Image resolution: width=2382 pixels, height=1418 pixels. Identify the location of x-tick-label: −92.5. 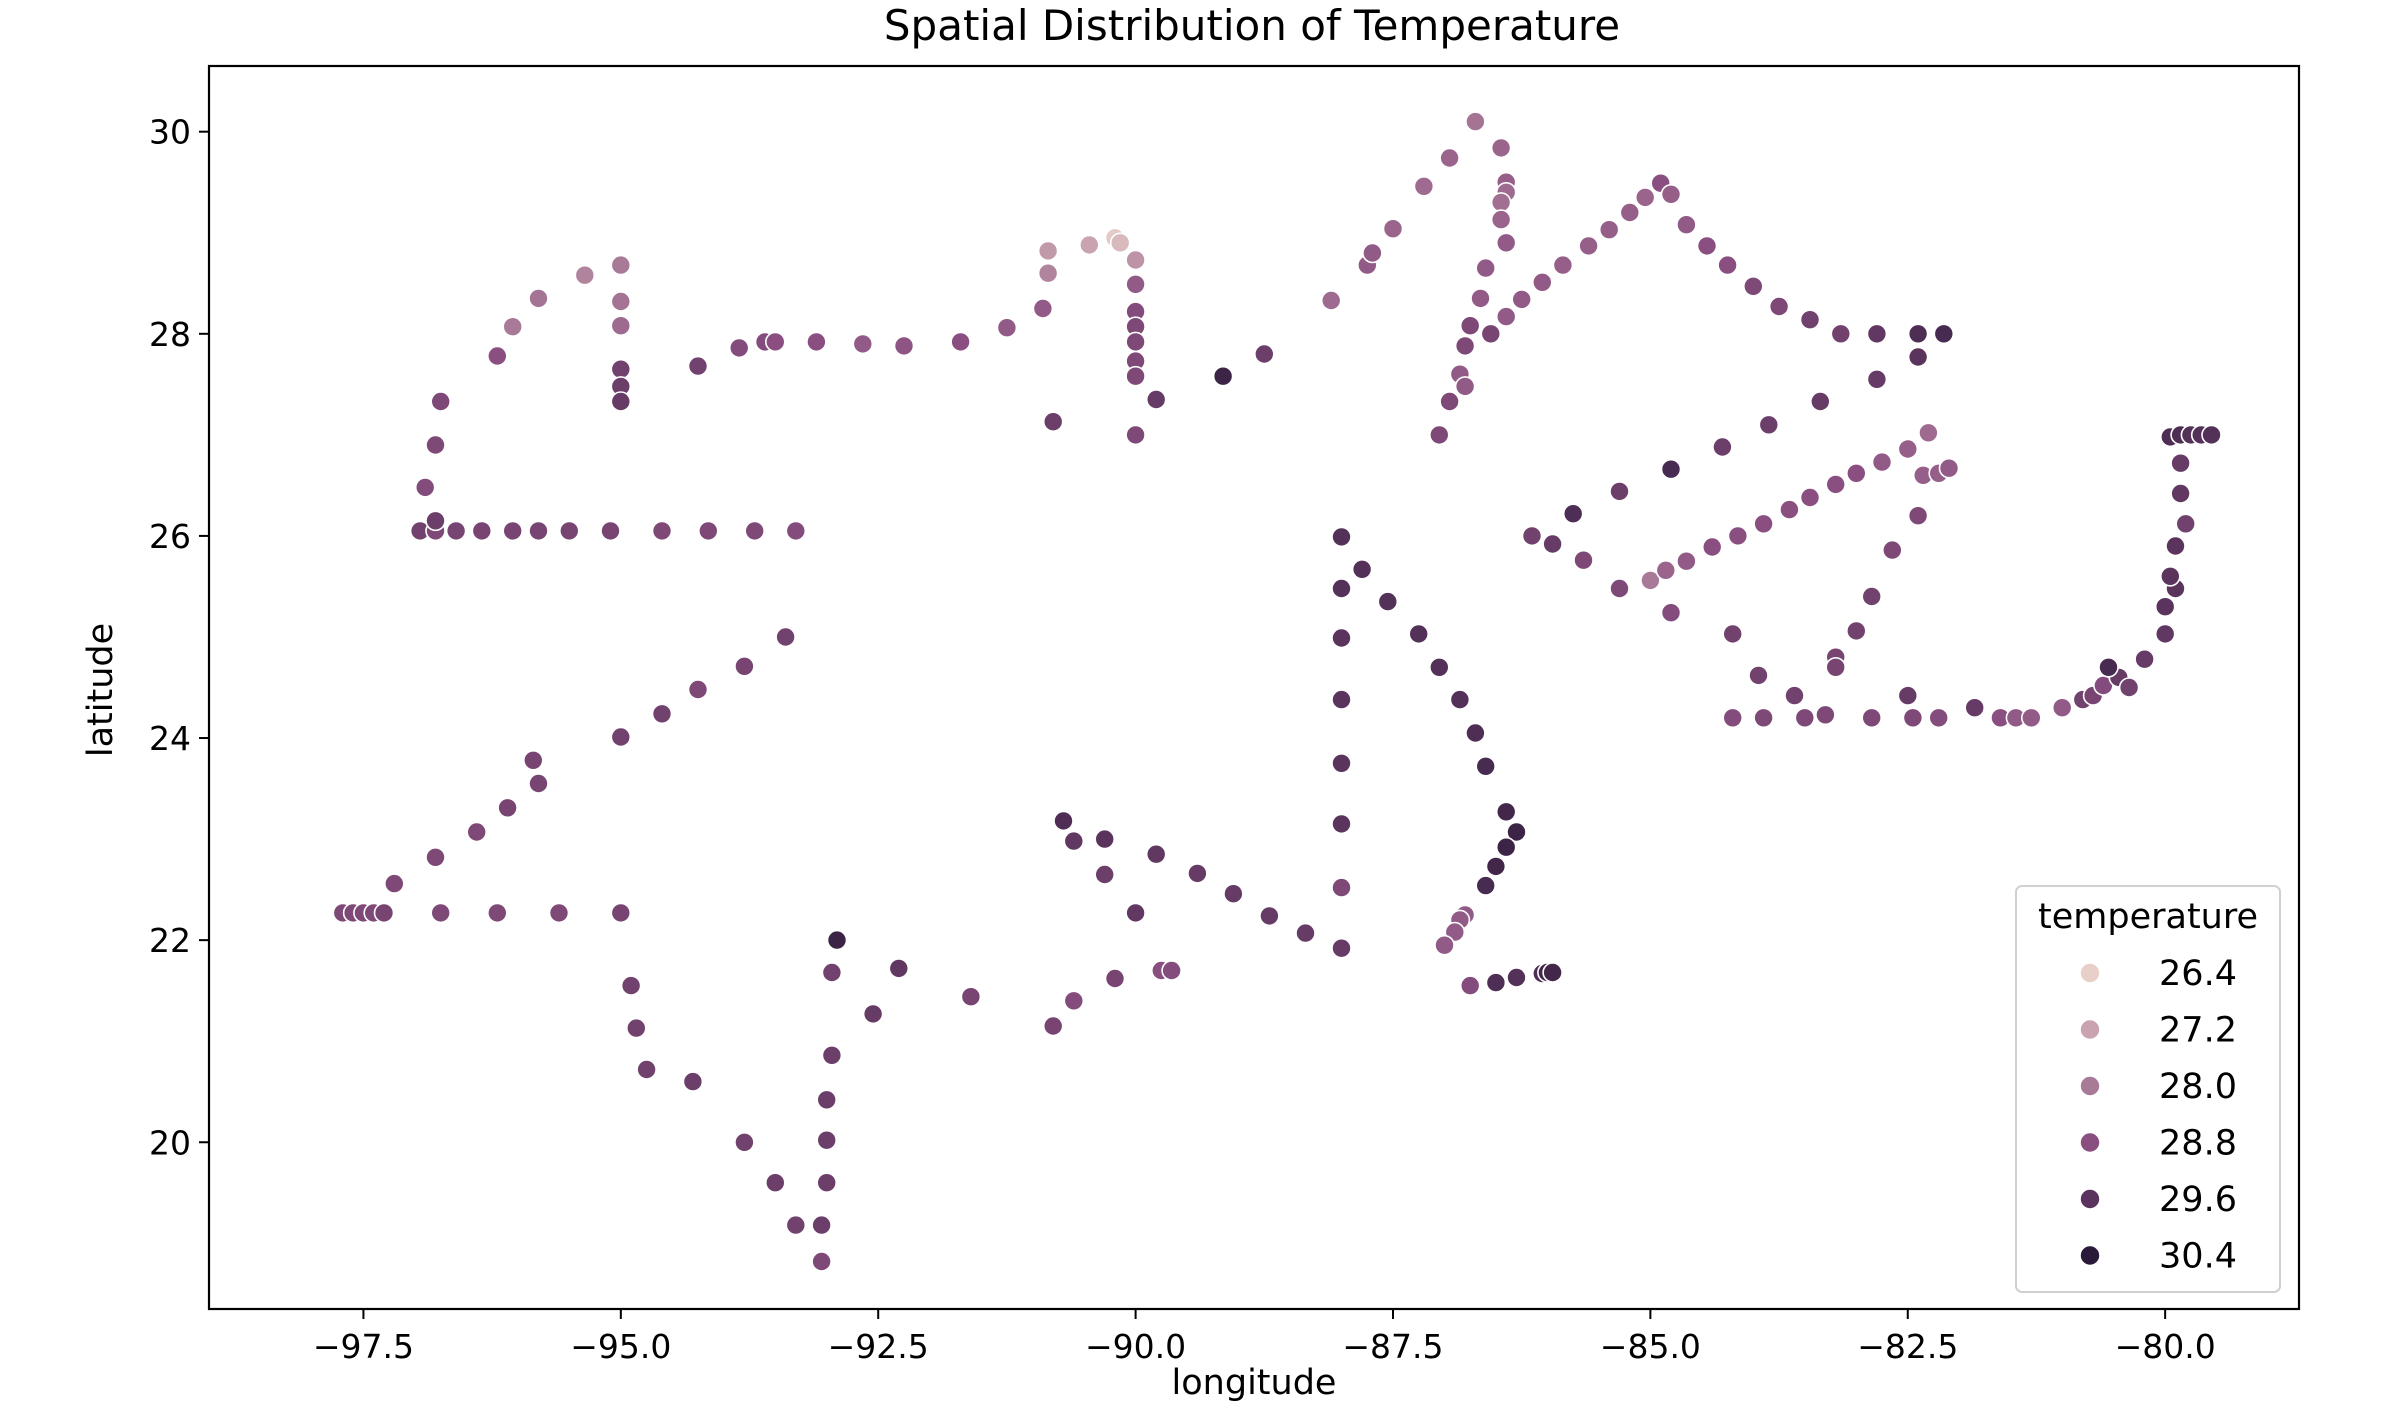
(878, 1346).